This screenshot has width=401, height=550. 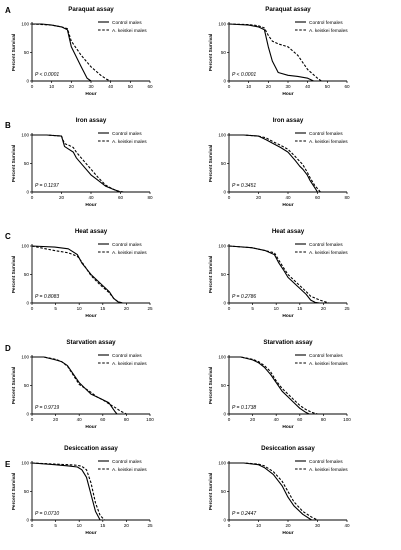 What do you see at coordinates (27, 52) in the screenshot?
I see `chart1-y-tick-label: 50` at bounding box center [27, 52].